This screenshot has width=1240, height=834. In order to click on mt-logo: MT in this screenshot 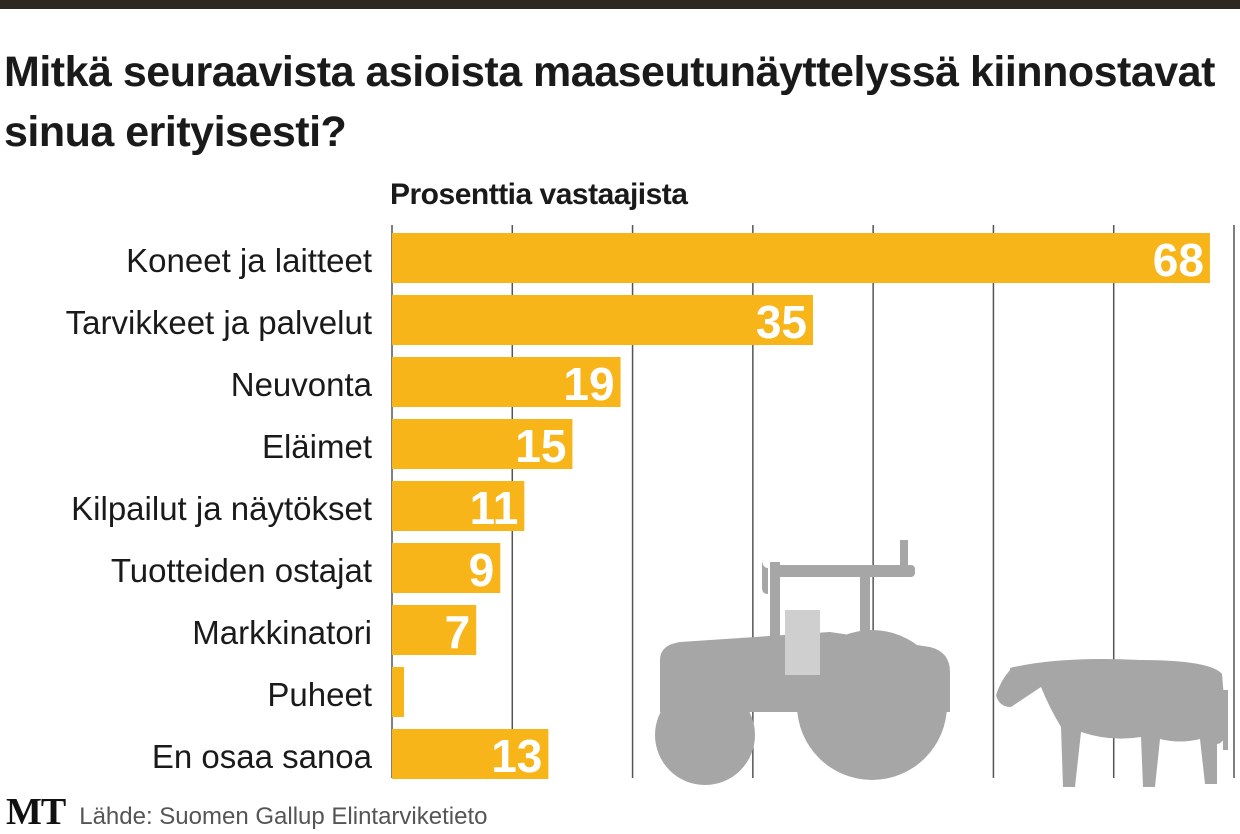, I will do `click(36, 812)`.